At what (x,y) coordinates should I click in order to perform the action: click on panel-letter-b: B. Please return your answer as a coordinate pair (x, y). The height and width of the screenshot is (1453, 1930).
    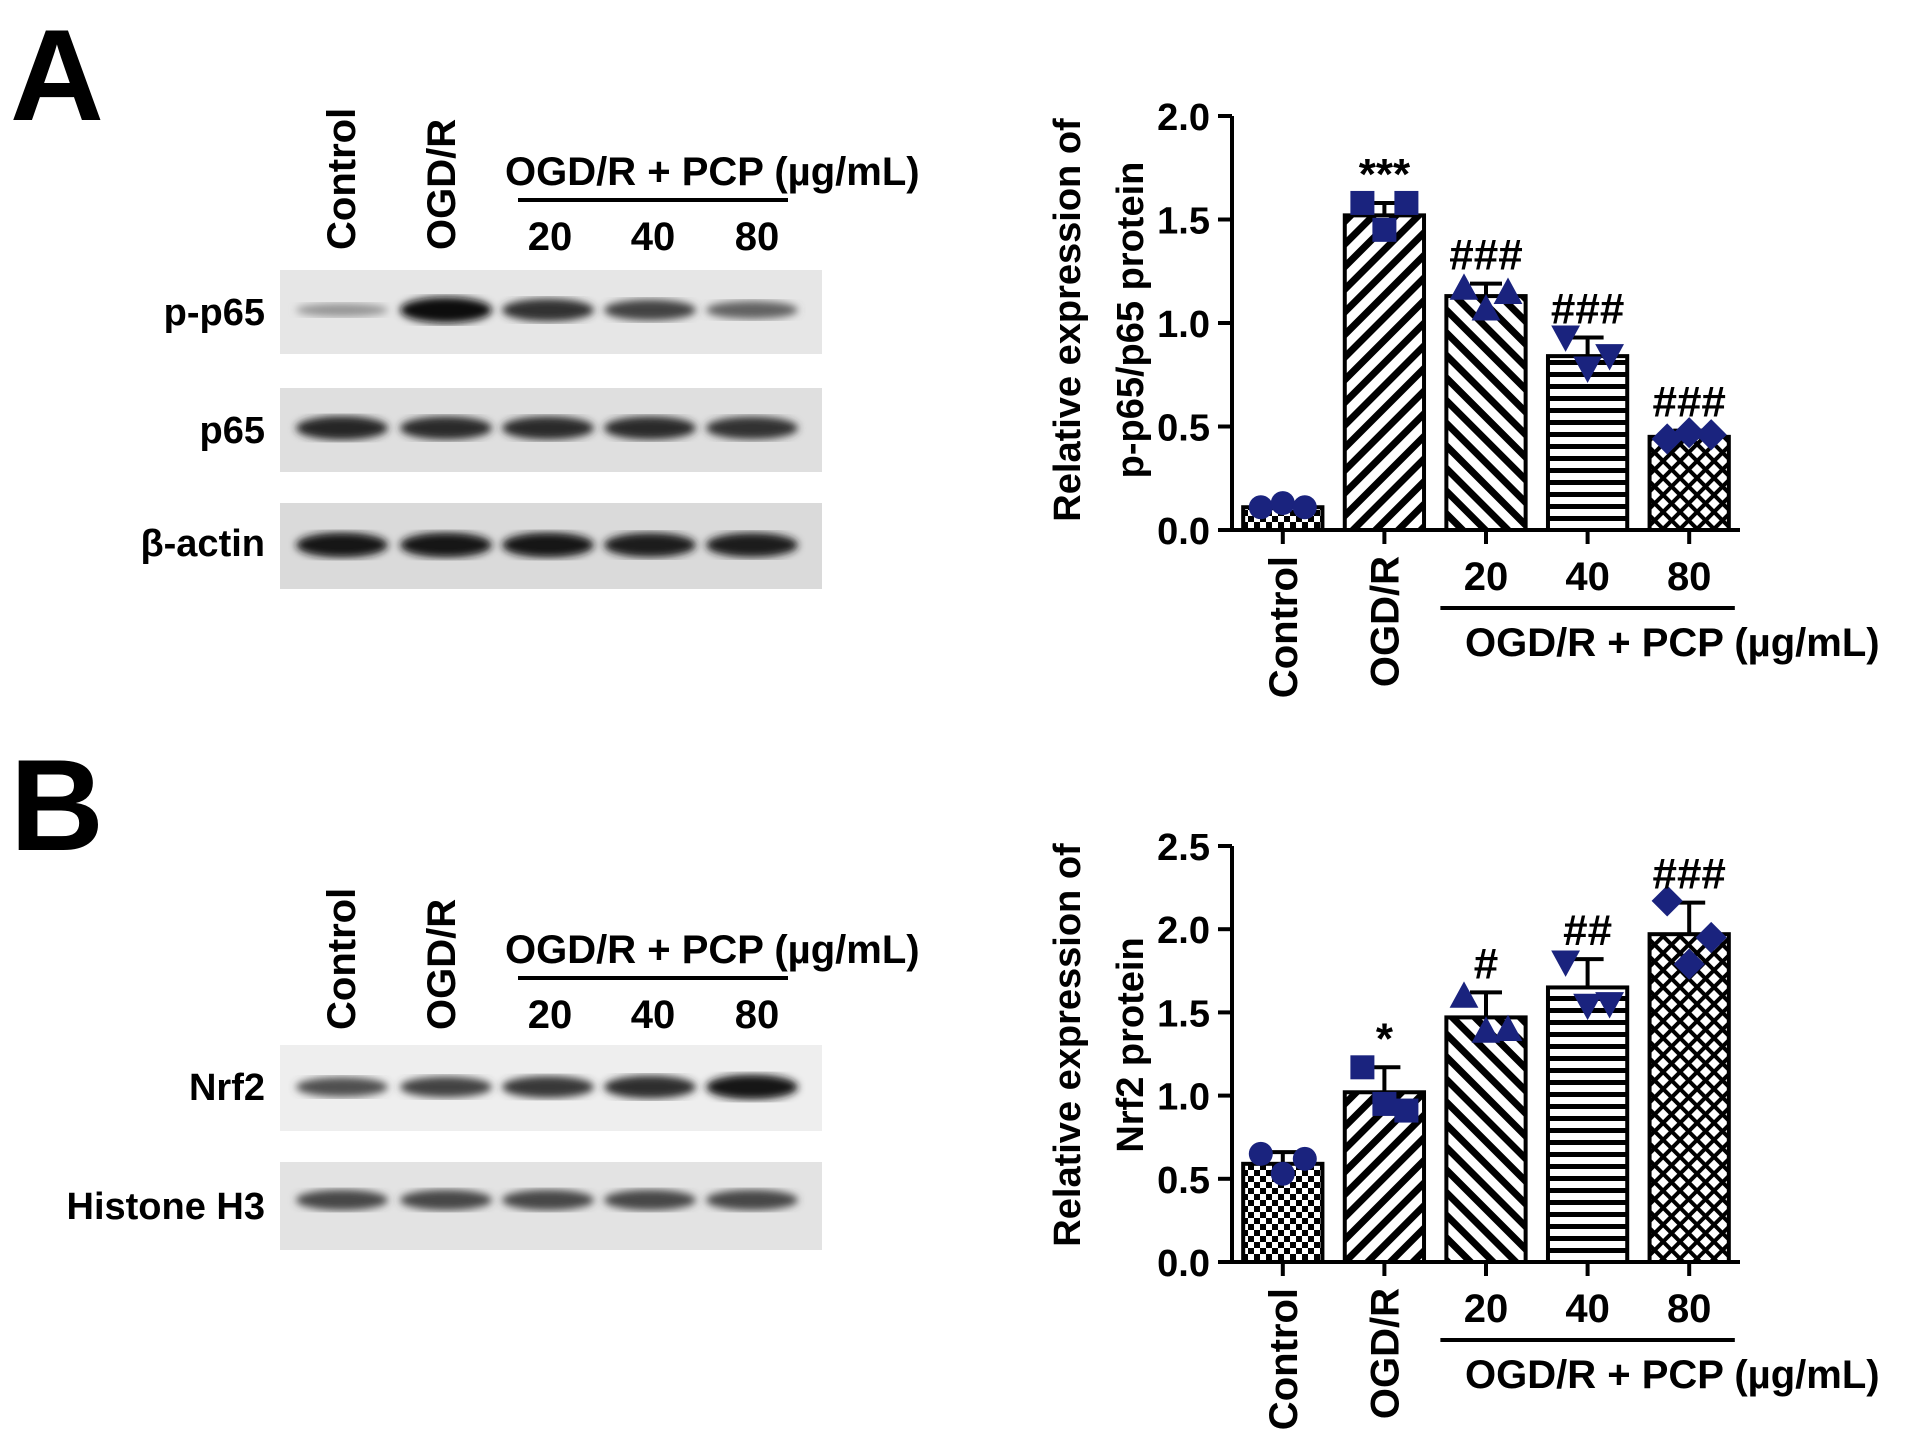
    Looking at the image, I should click on (57, 805).